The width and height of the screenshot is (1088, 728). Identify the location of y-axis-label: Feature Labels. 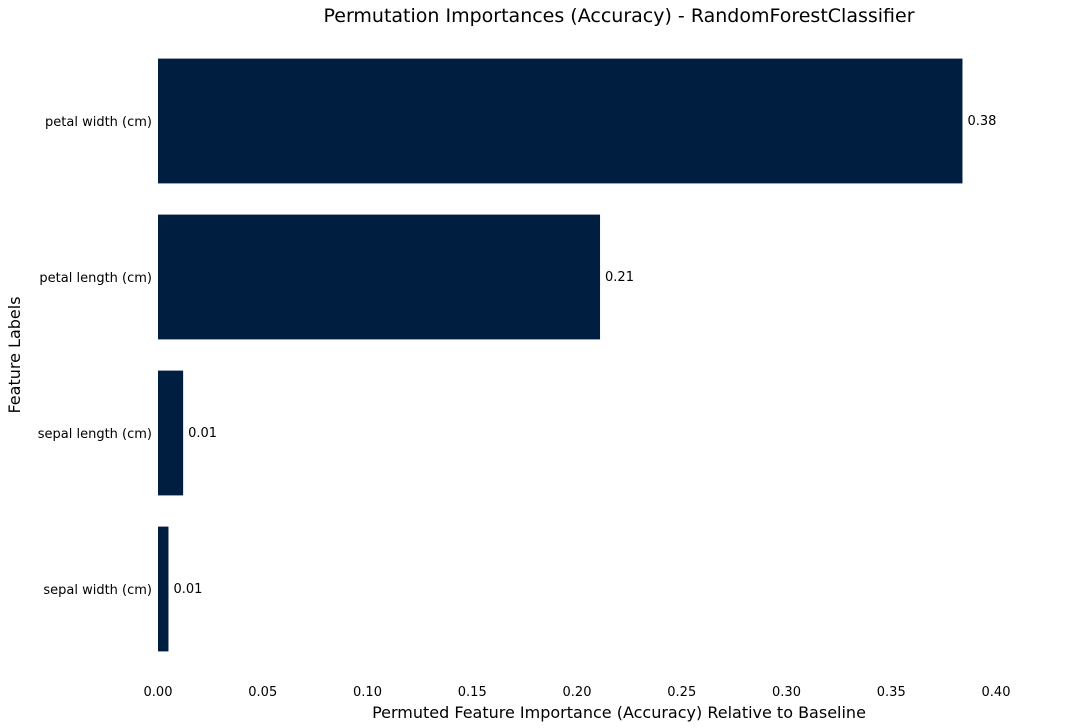
(14, 354).